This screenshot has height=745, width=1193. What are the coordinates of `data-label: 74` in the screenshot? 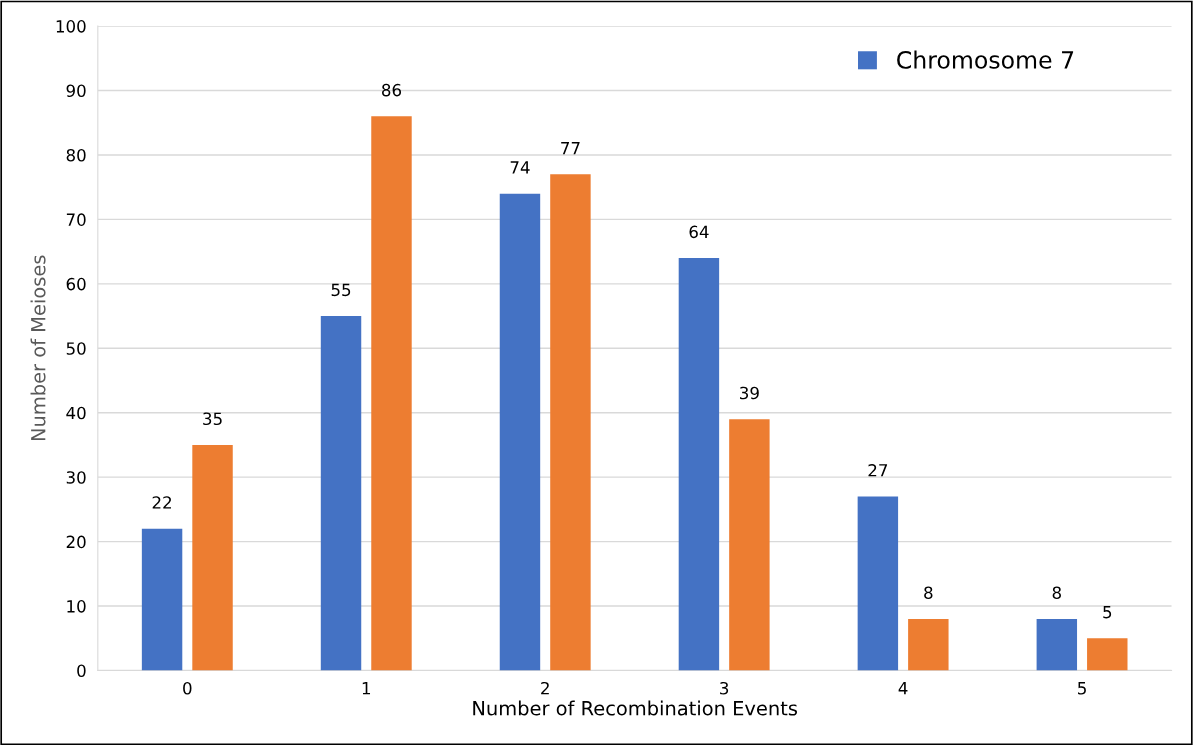 It's located at (520, 167).